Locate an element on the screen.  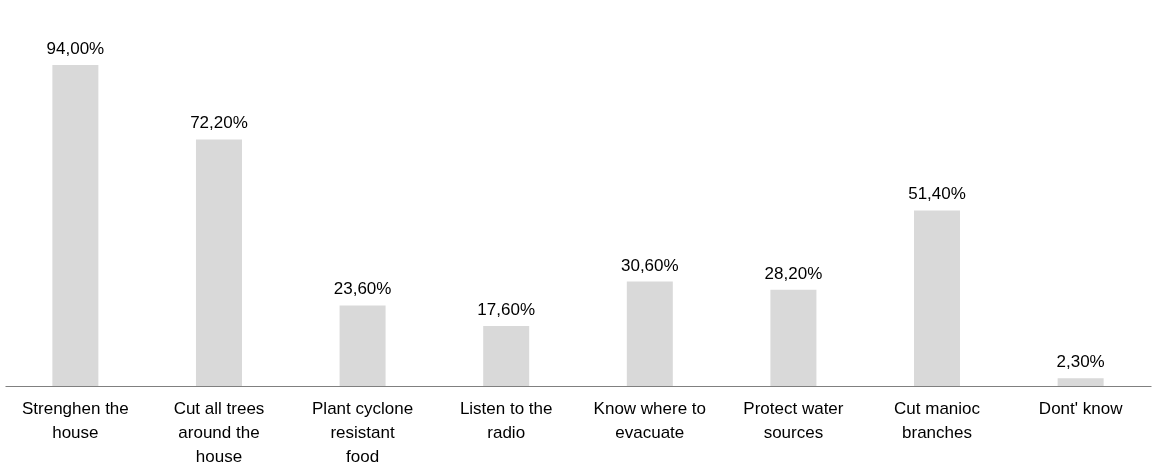
x-tick-label: Dont' know is located at coordinates (1081, 408).